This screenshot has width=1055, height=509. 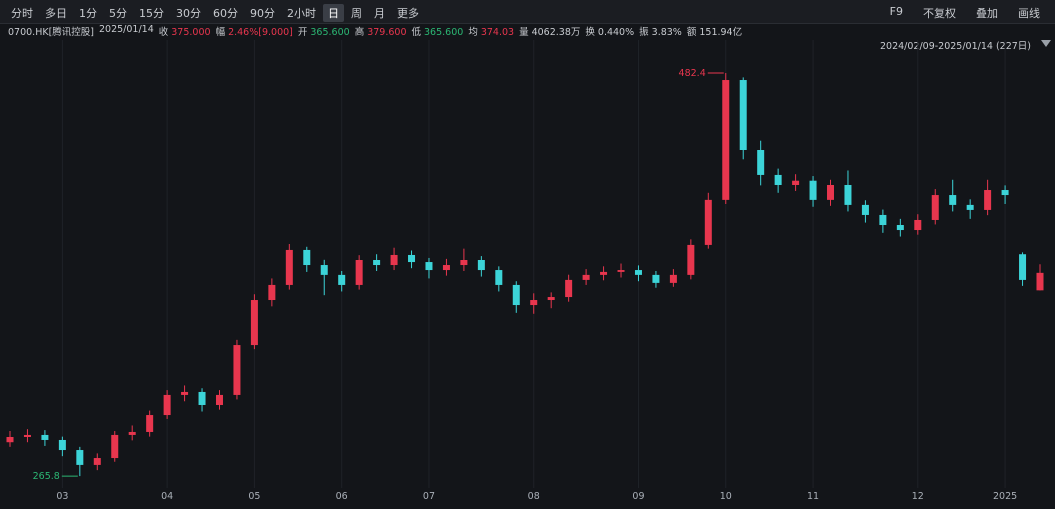 I want to click on toolbar: 分时 多日 1分 5分 15分 30分 60分 90分 2小时日周月更多 F9 不复权 叠加 画线, so click(x=527, y=12).